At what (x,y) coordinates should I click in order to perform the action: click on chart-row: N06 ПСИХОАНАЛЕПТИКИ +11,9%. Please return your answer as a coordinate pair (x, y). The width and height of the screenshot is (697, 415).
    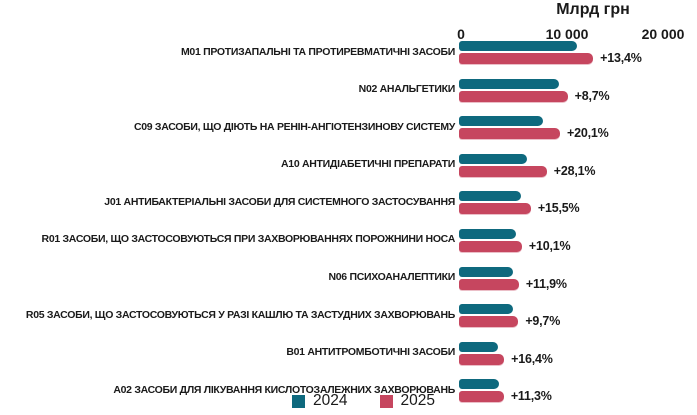
    Looking at the image, I should click on (348, 284).